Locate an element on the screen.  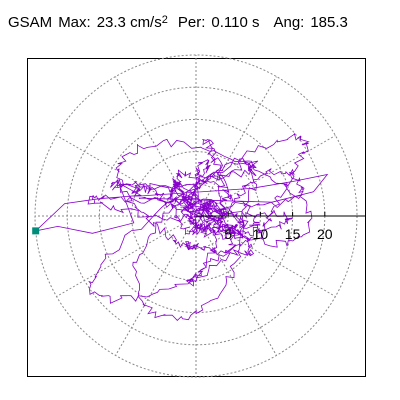
angle-value: 185.3 is located at coordinates (329, 22).